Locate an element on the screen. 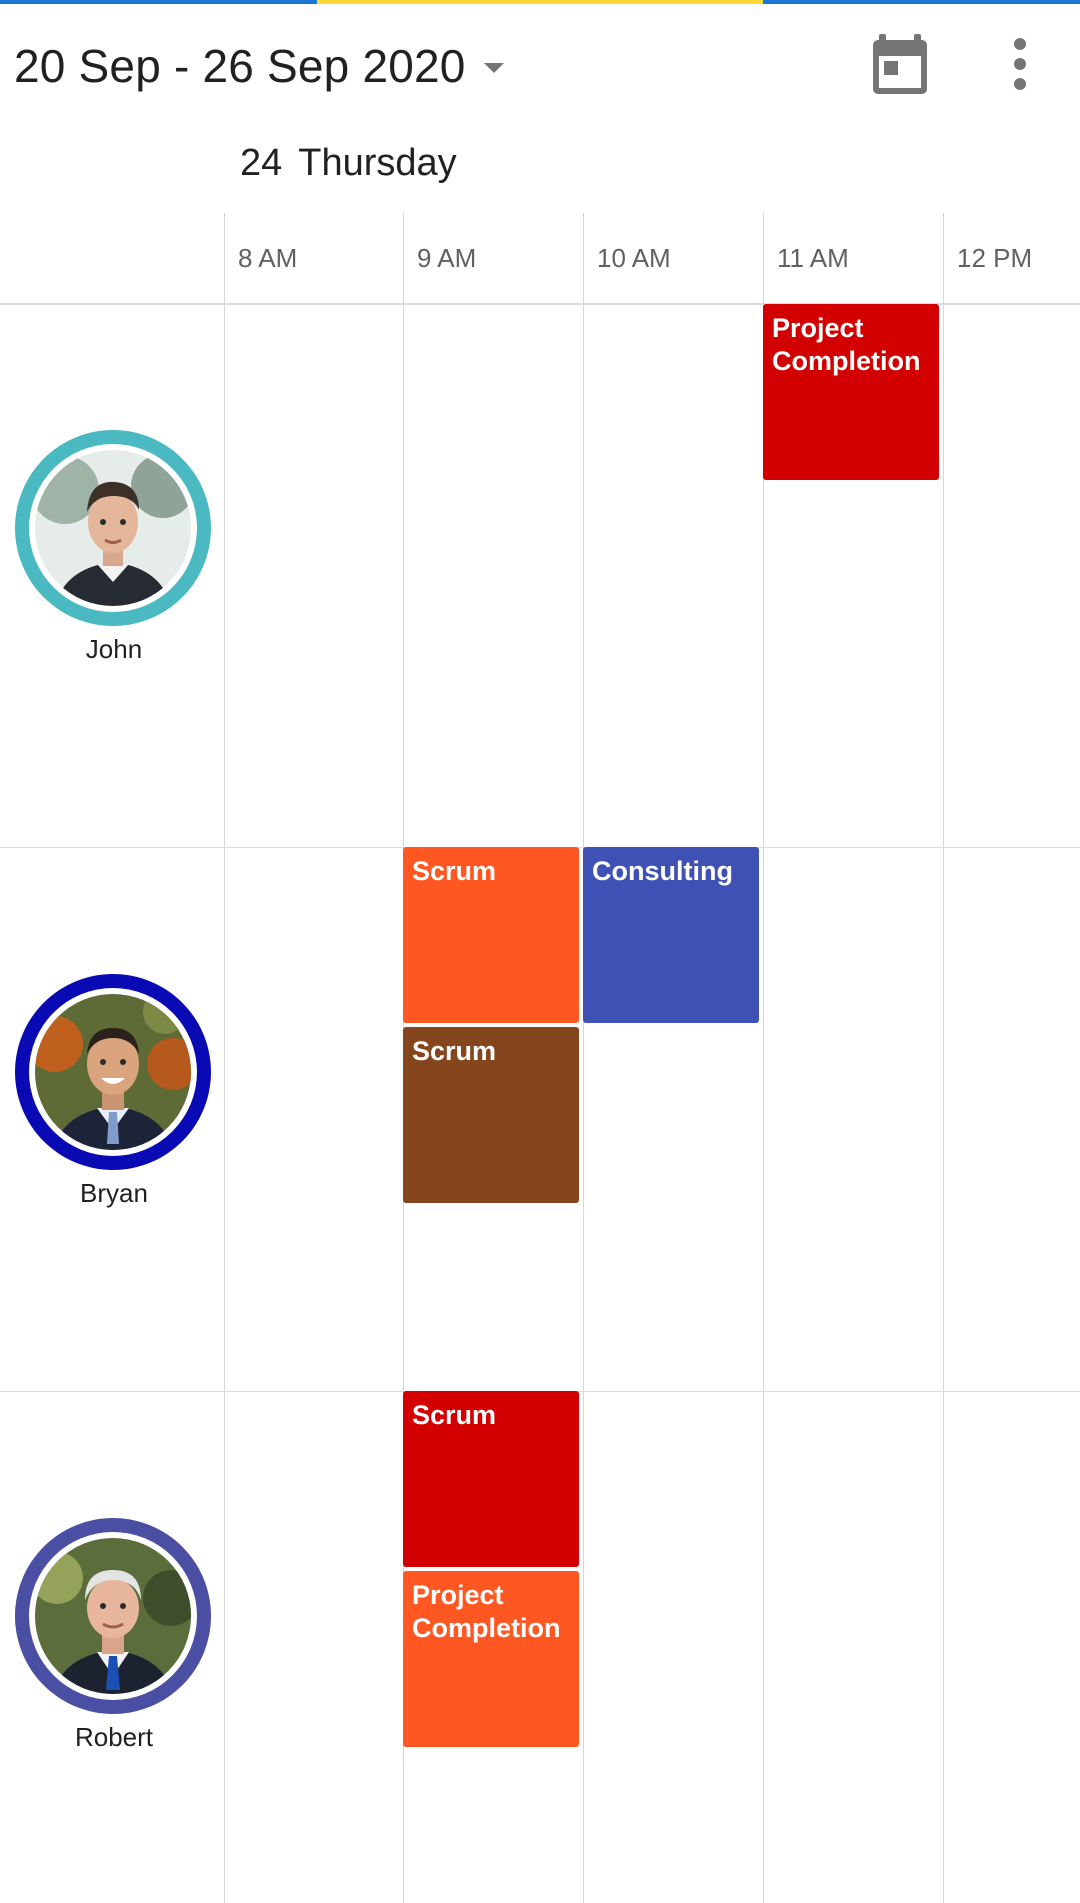 Image resolution: width=1080 pixels, height=1903 pixels. resource-john: John is located at coordinates (112, 575).